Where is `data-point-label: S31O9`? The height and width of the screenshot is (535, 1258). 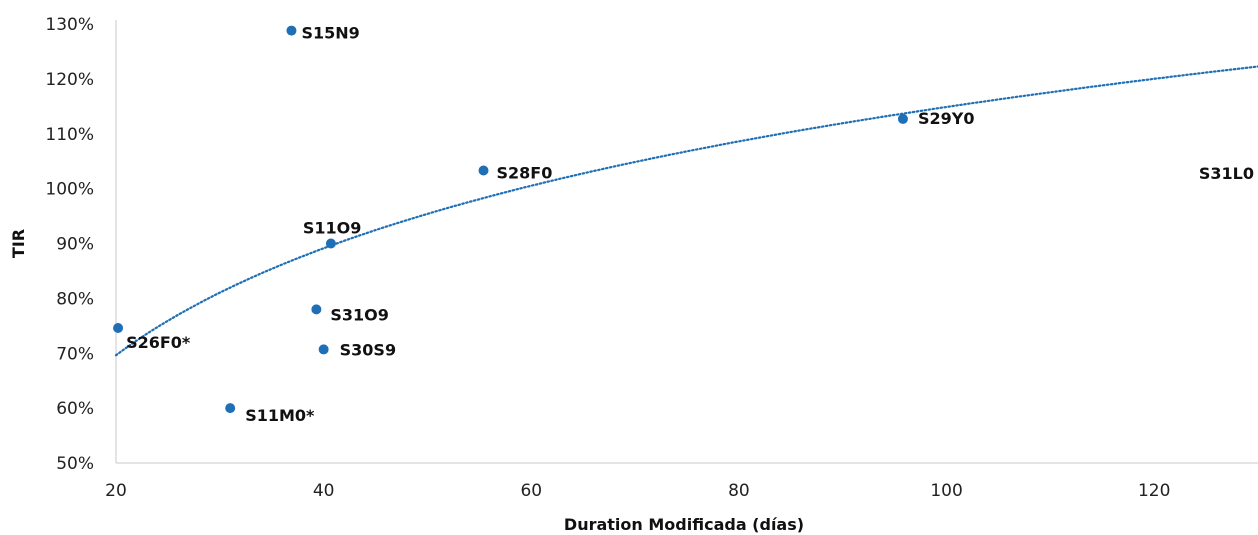 data-point-label: S31O9 is located at coordinates (359, 314).